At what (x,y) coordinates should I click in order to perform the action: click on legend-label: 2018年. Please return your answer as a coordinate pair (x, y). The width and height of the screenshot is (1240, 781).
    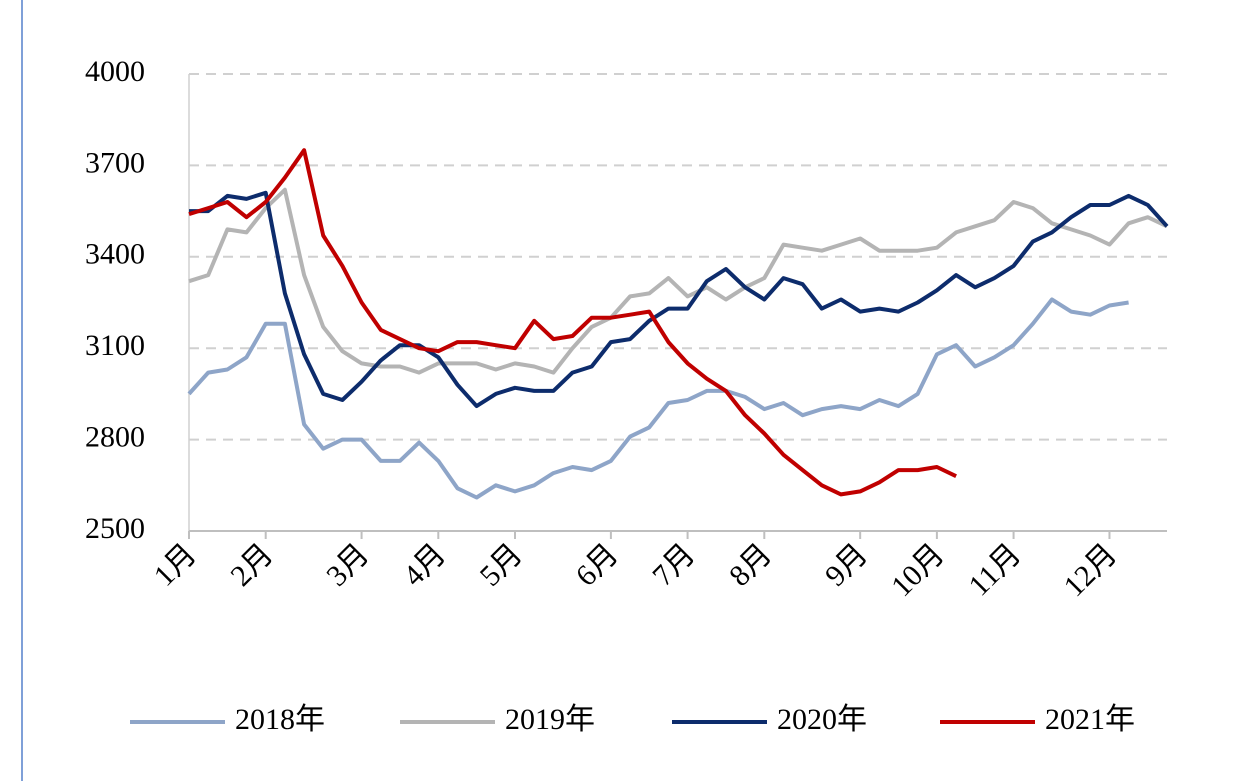
    Looking at the image, I should click on (280, 719).